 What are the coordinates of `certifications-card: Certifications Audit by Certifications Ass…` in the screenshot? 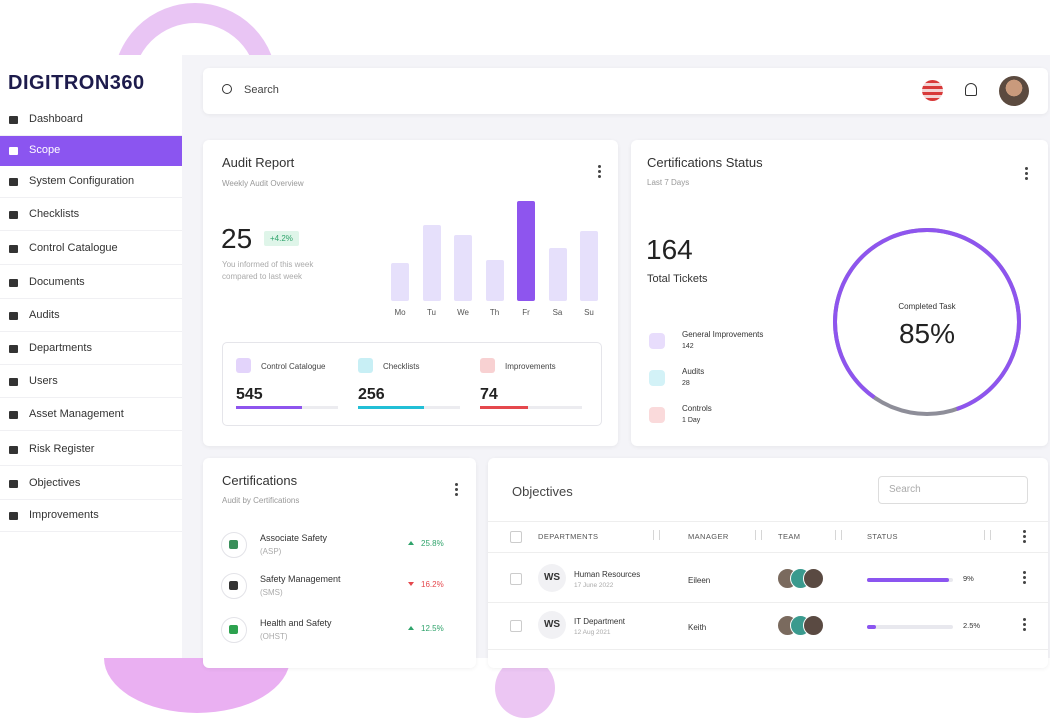 It's located at (339, 563).